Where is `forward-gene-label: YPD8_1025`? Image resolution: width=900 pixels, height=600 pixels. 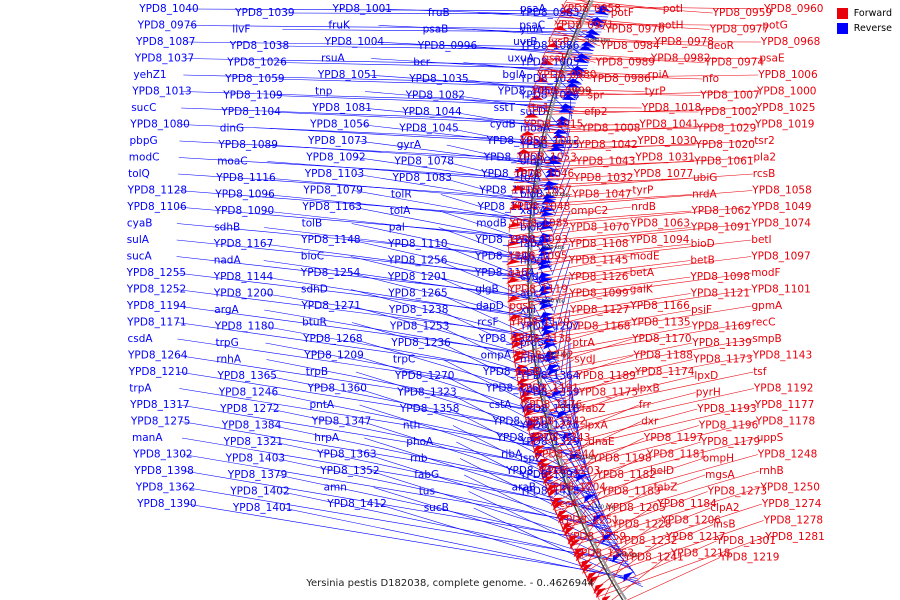 forward-gene-label: YPD8_1025 is located at coordinates (785, 108).